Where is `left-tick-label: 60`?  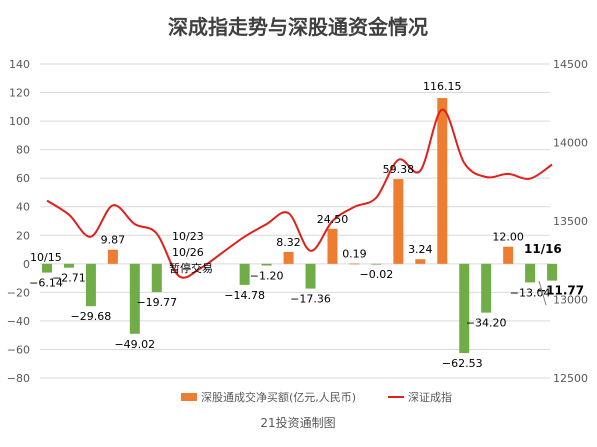
left-tick-label: 60 is located at coordinates (23, 178).